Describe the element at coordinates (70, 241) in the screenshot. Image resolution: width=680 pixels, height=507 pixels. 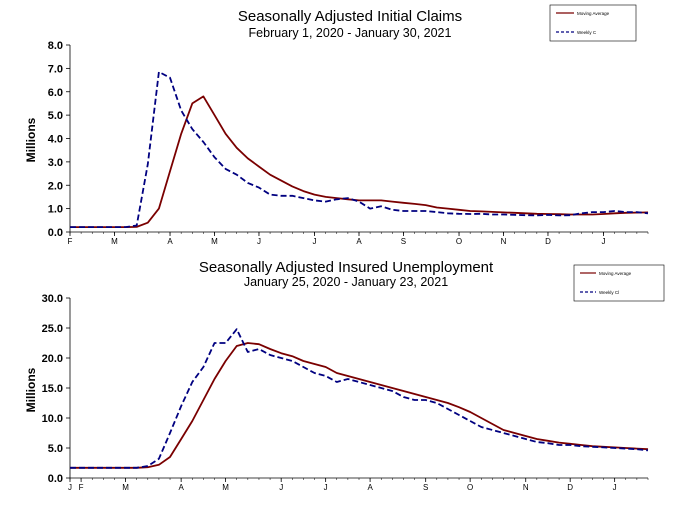
I see `chart1-x-tick-label: F` at that location.